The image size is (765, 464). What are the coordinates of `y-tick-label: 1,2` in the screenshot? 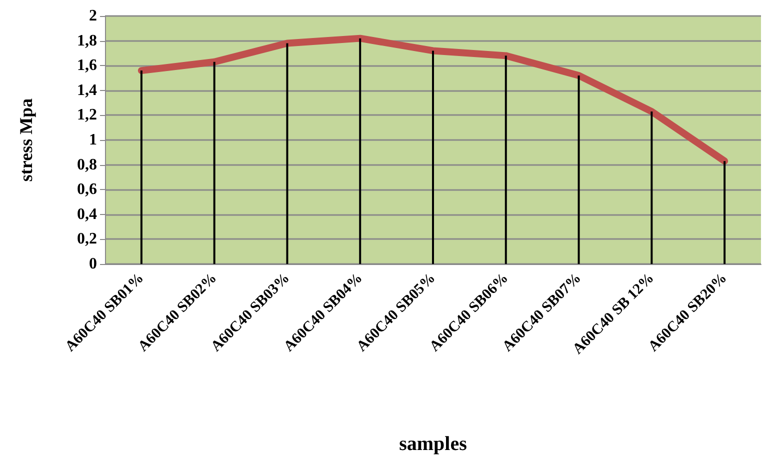 It's located at (87, 115).